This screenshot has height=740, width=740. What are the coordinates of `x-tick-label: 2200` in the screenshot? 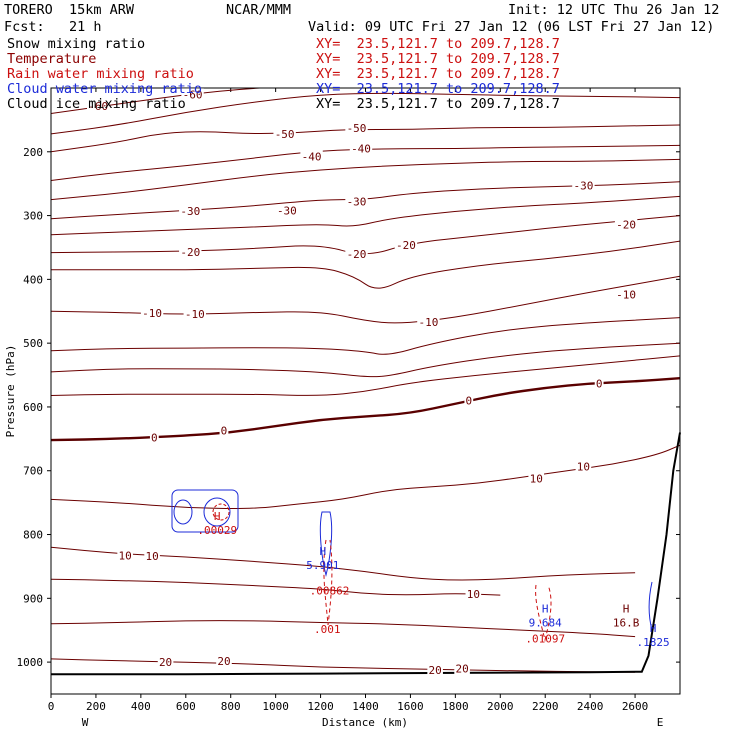 It's located at (545, 706).